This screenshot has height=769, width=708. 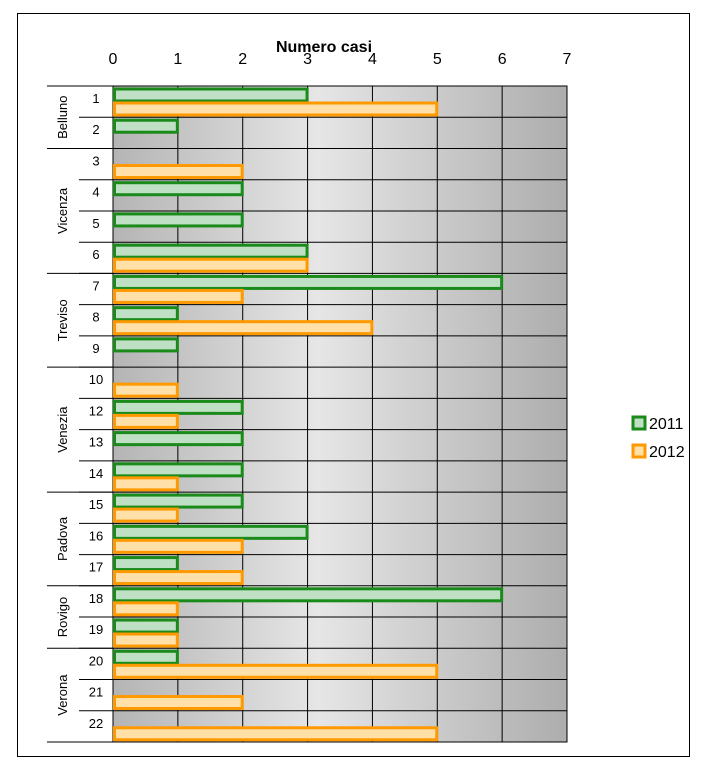 What do you see at coordinates (96, 442) in the screenshot?
I see `category-label: 13` at bounding box center [96, 442].